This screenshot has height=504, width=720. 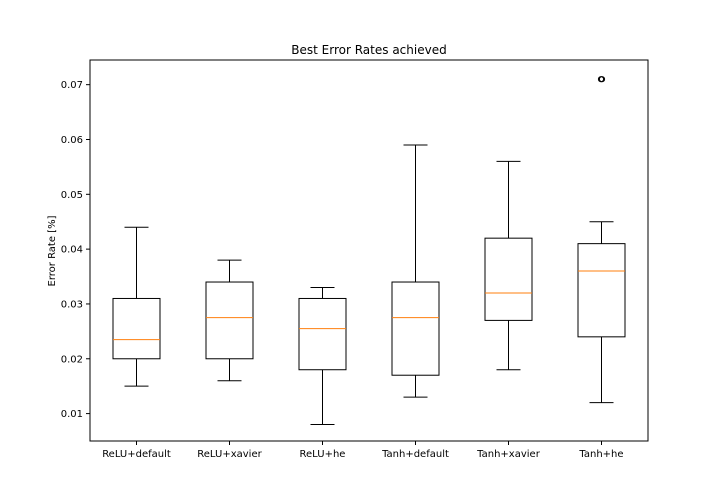 I want to click on box-relu-he, so click(x=322, y=334).